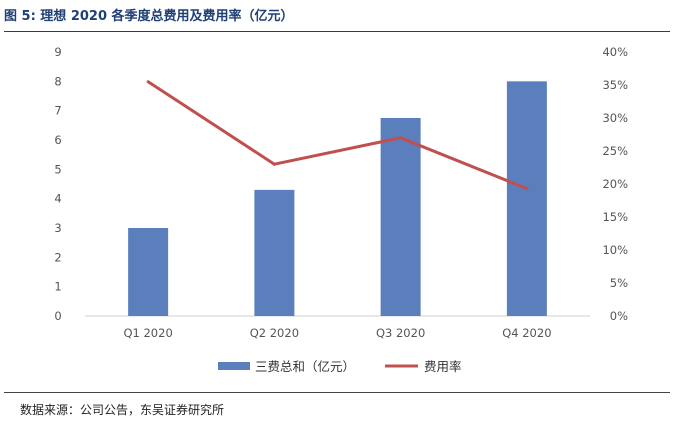 The image size is (681, 428). Describe the element at coordinates (147, 333) in the screenshot. I see `x-tick-label: Q1 2020` at that location.